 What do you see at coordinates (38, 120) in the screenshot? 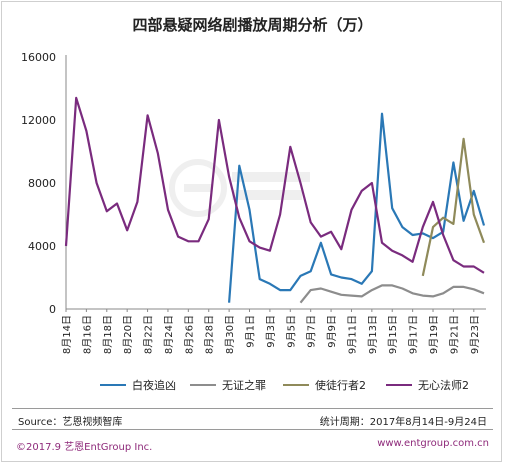
I see `y-tick-label: 12000` at bounding box center [38, 120].